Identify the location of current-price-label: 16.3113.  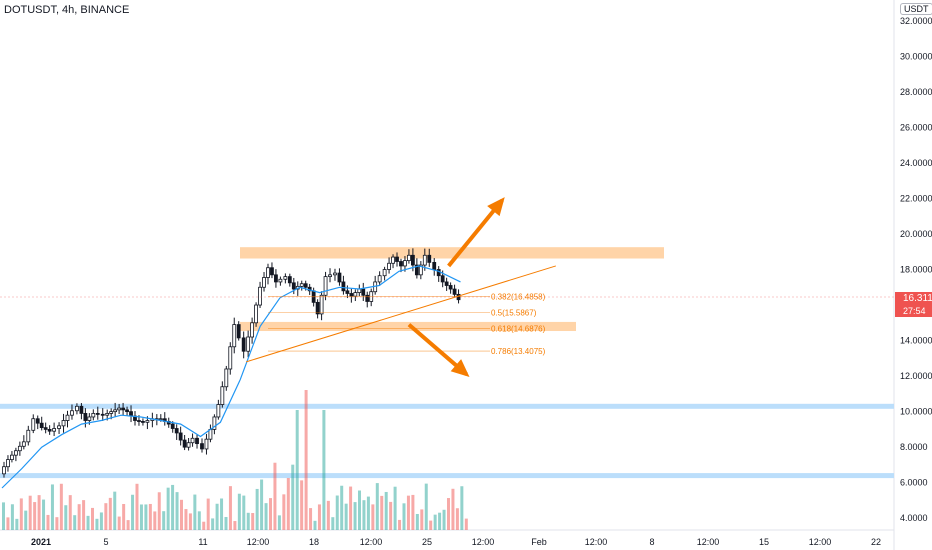
(913, 298).